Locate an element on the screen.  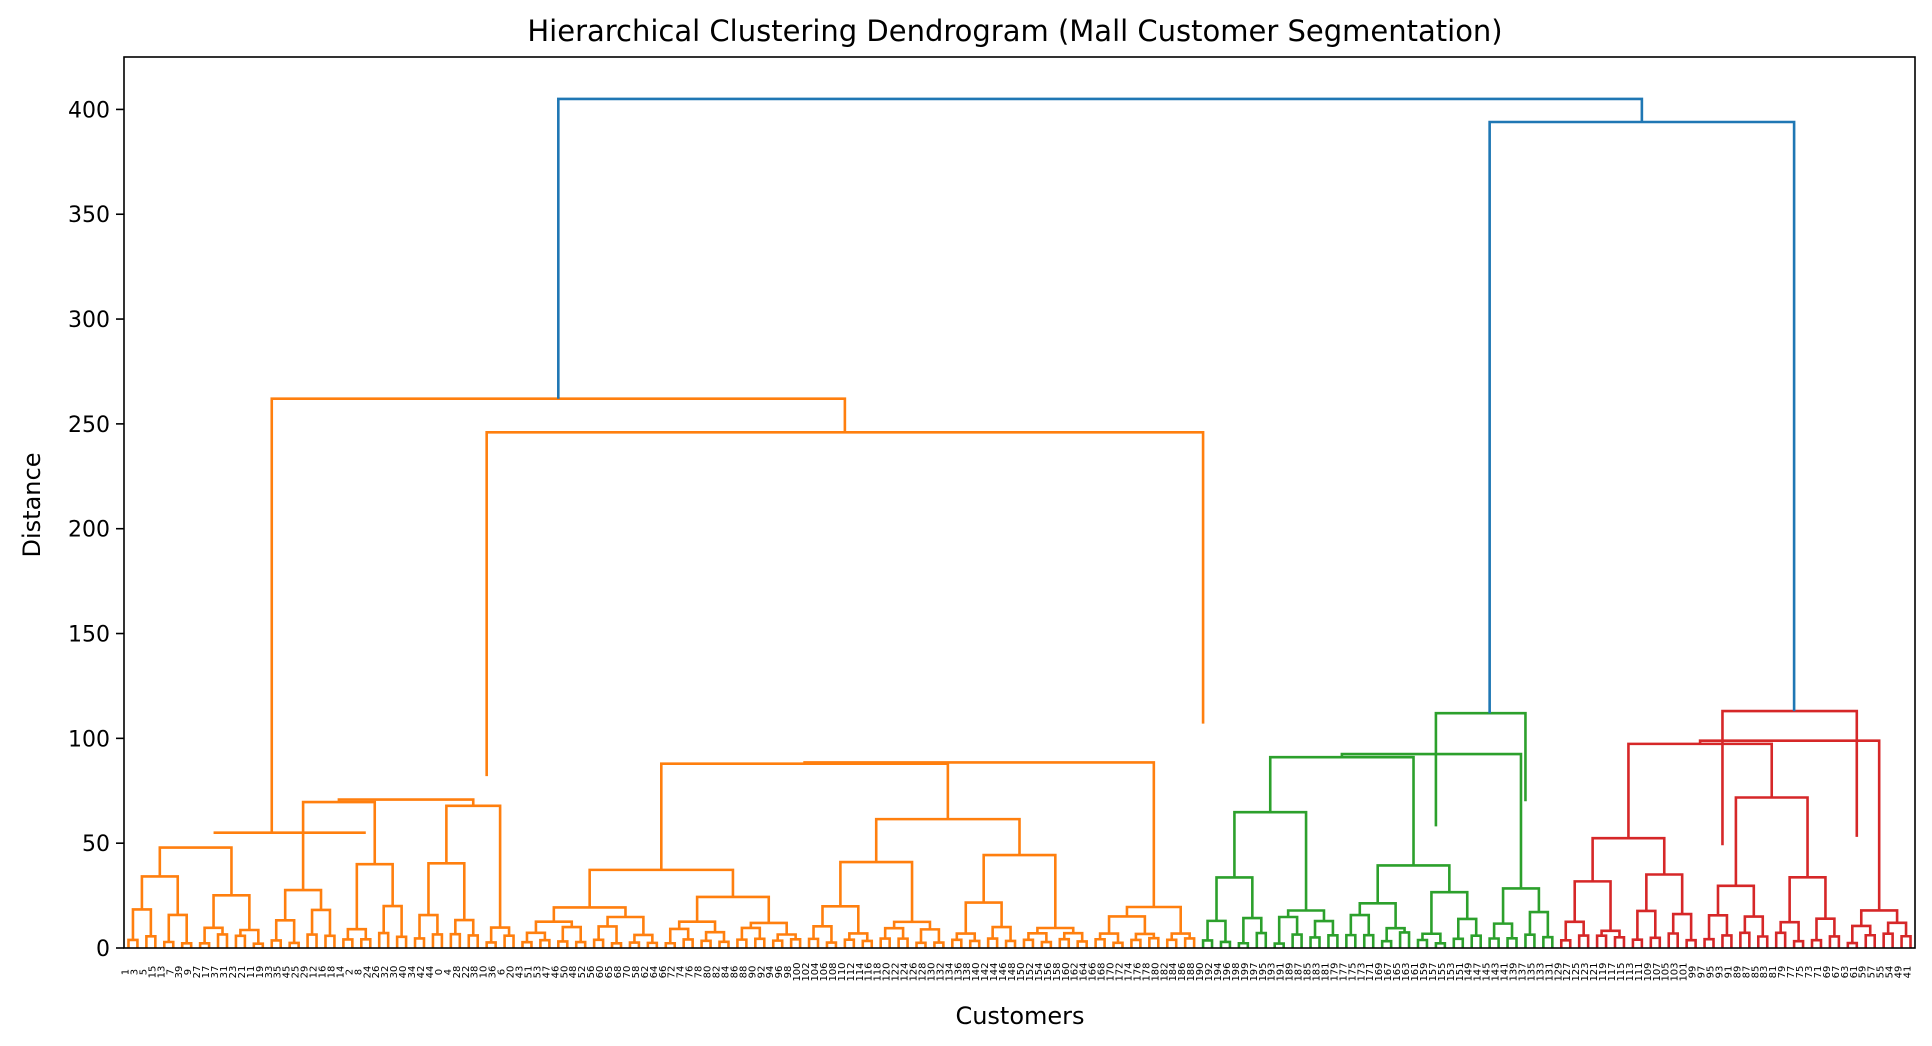
y-tick-label: 250 is located at coordinates (89, 425).